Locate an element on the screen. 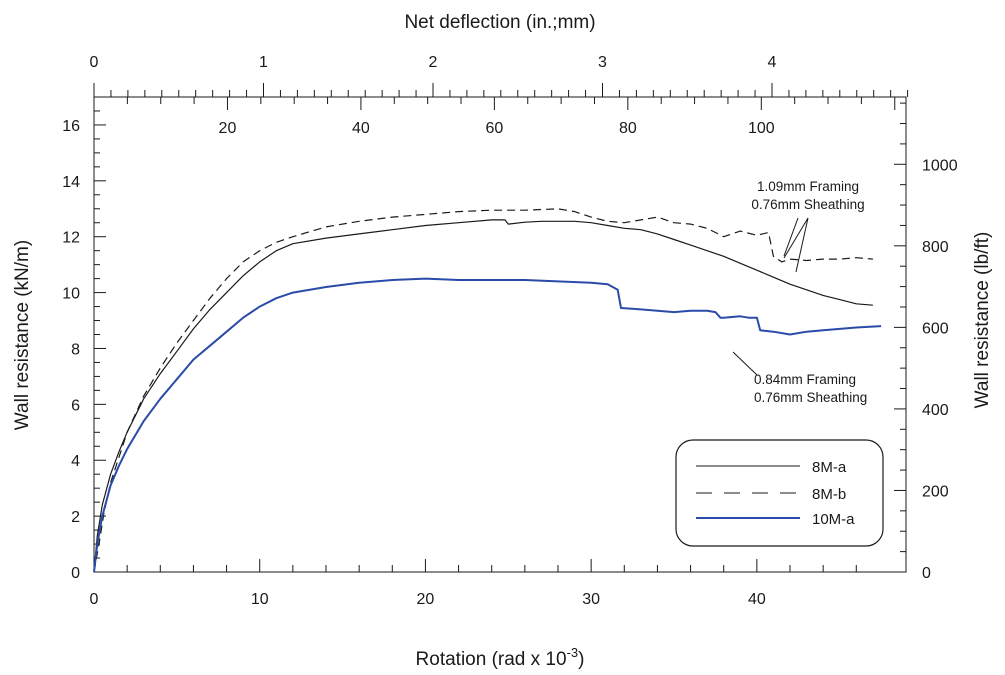  y-tick-label: 4 is located at coordinates (75, 461).